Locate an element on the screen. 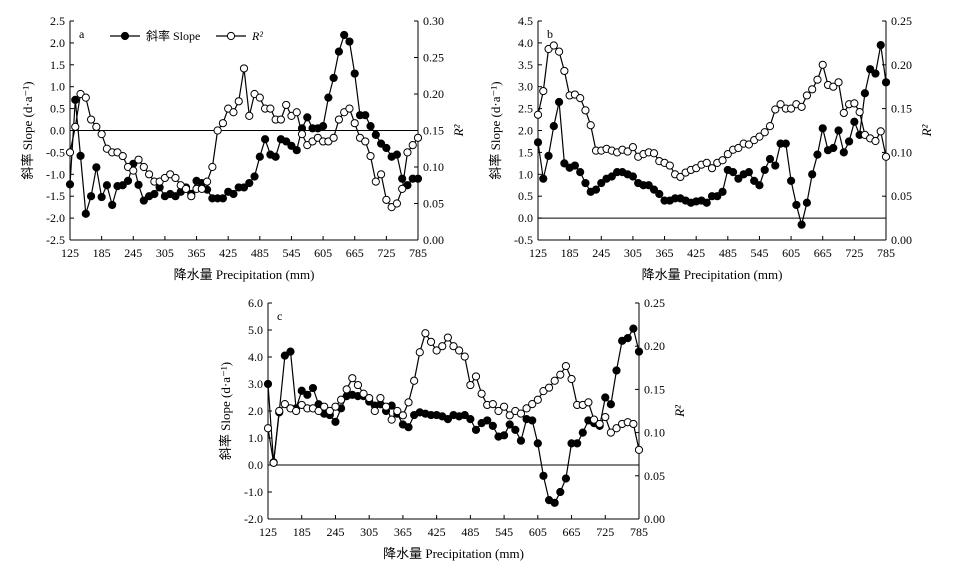 This screenshot has width=954, height=583. y-left-tick-label: -2.0 is located at coordinates (55, 218).